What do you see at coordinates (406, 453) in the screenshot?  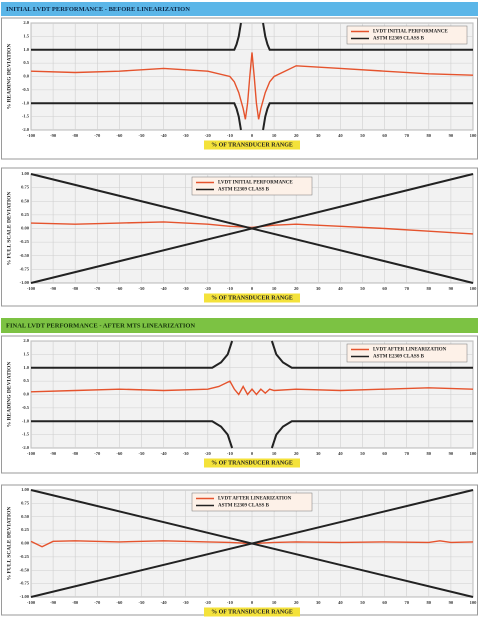 I see `x-tick-label: 70` at bounding box center [406, 453].